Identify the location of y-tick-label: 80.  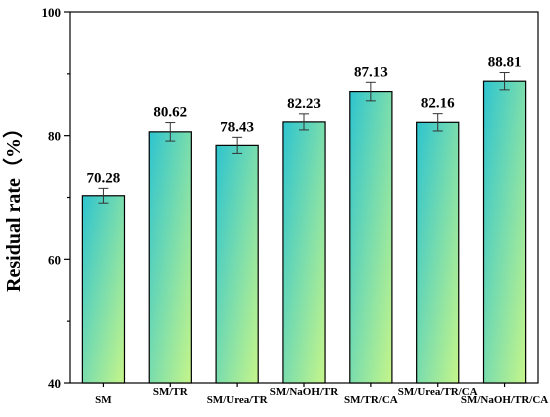
(54, 136).